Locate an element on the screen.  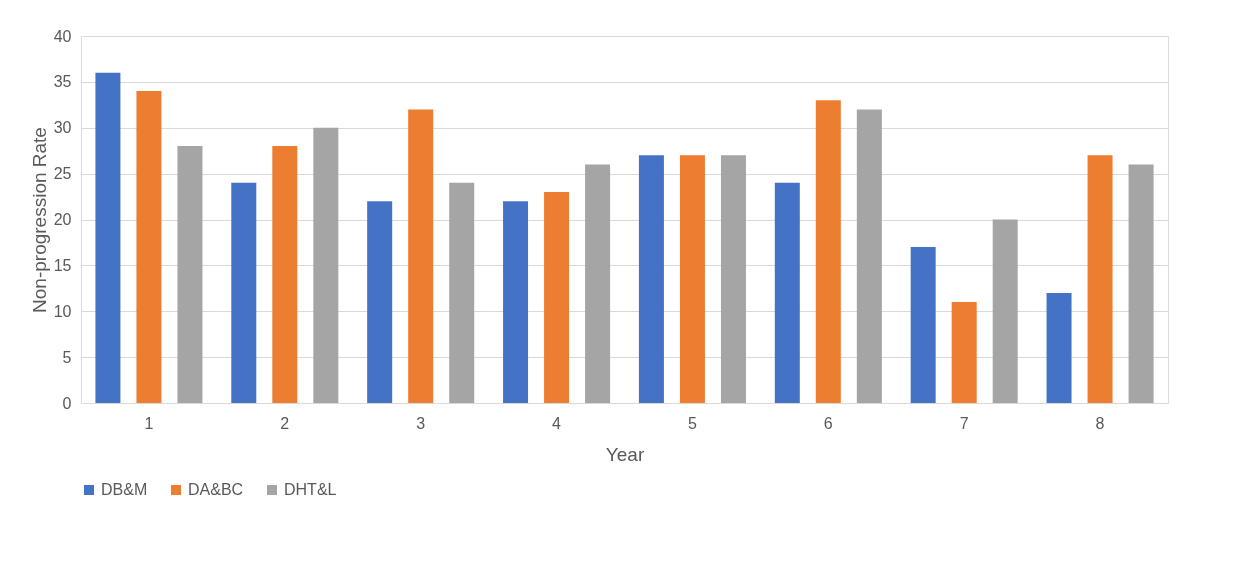
x-tick-label: 2 is located at coordinates (285, 423).